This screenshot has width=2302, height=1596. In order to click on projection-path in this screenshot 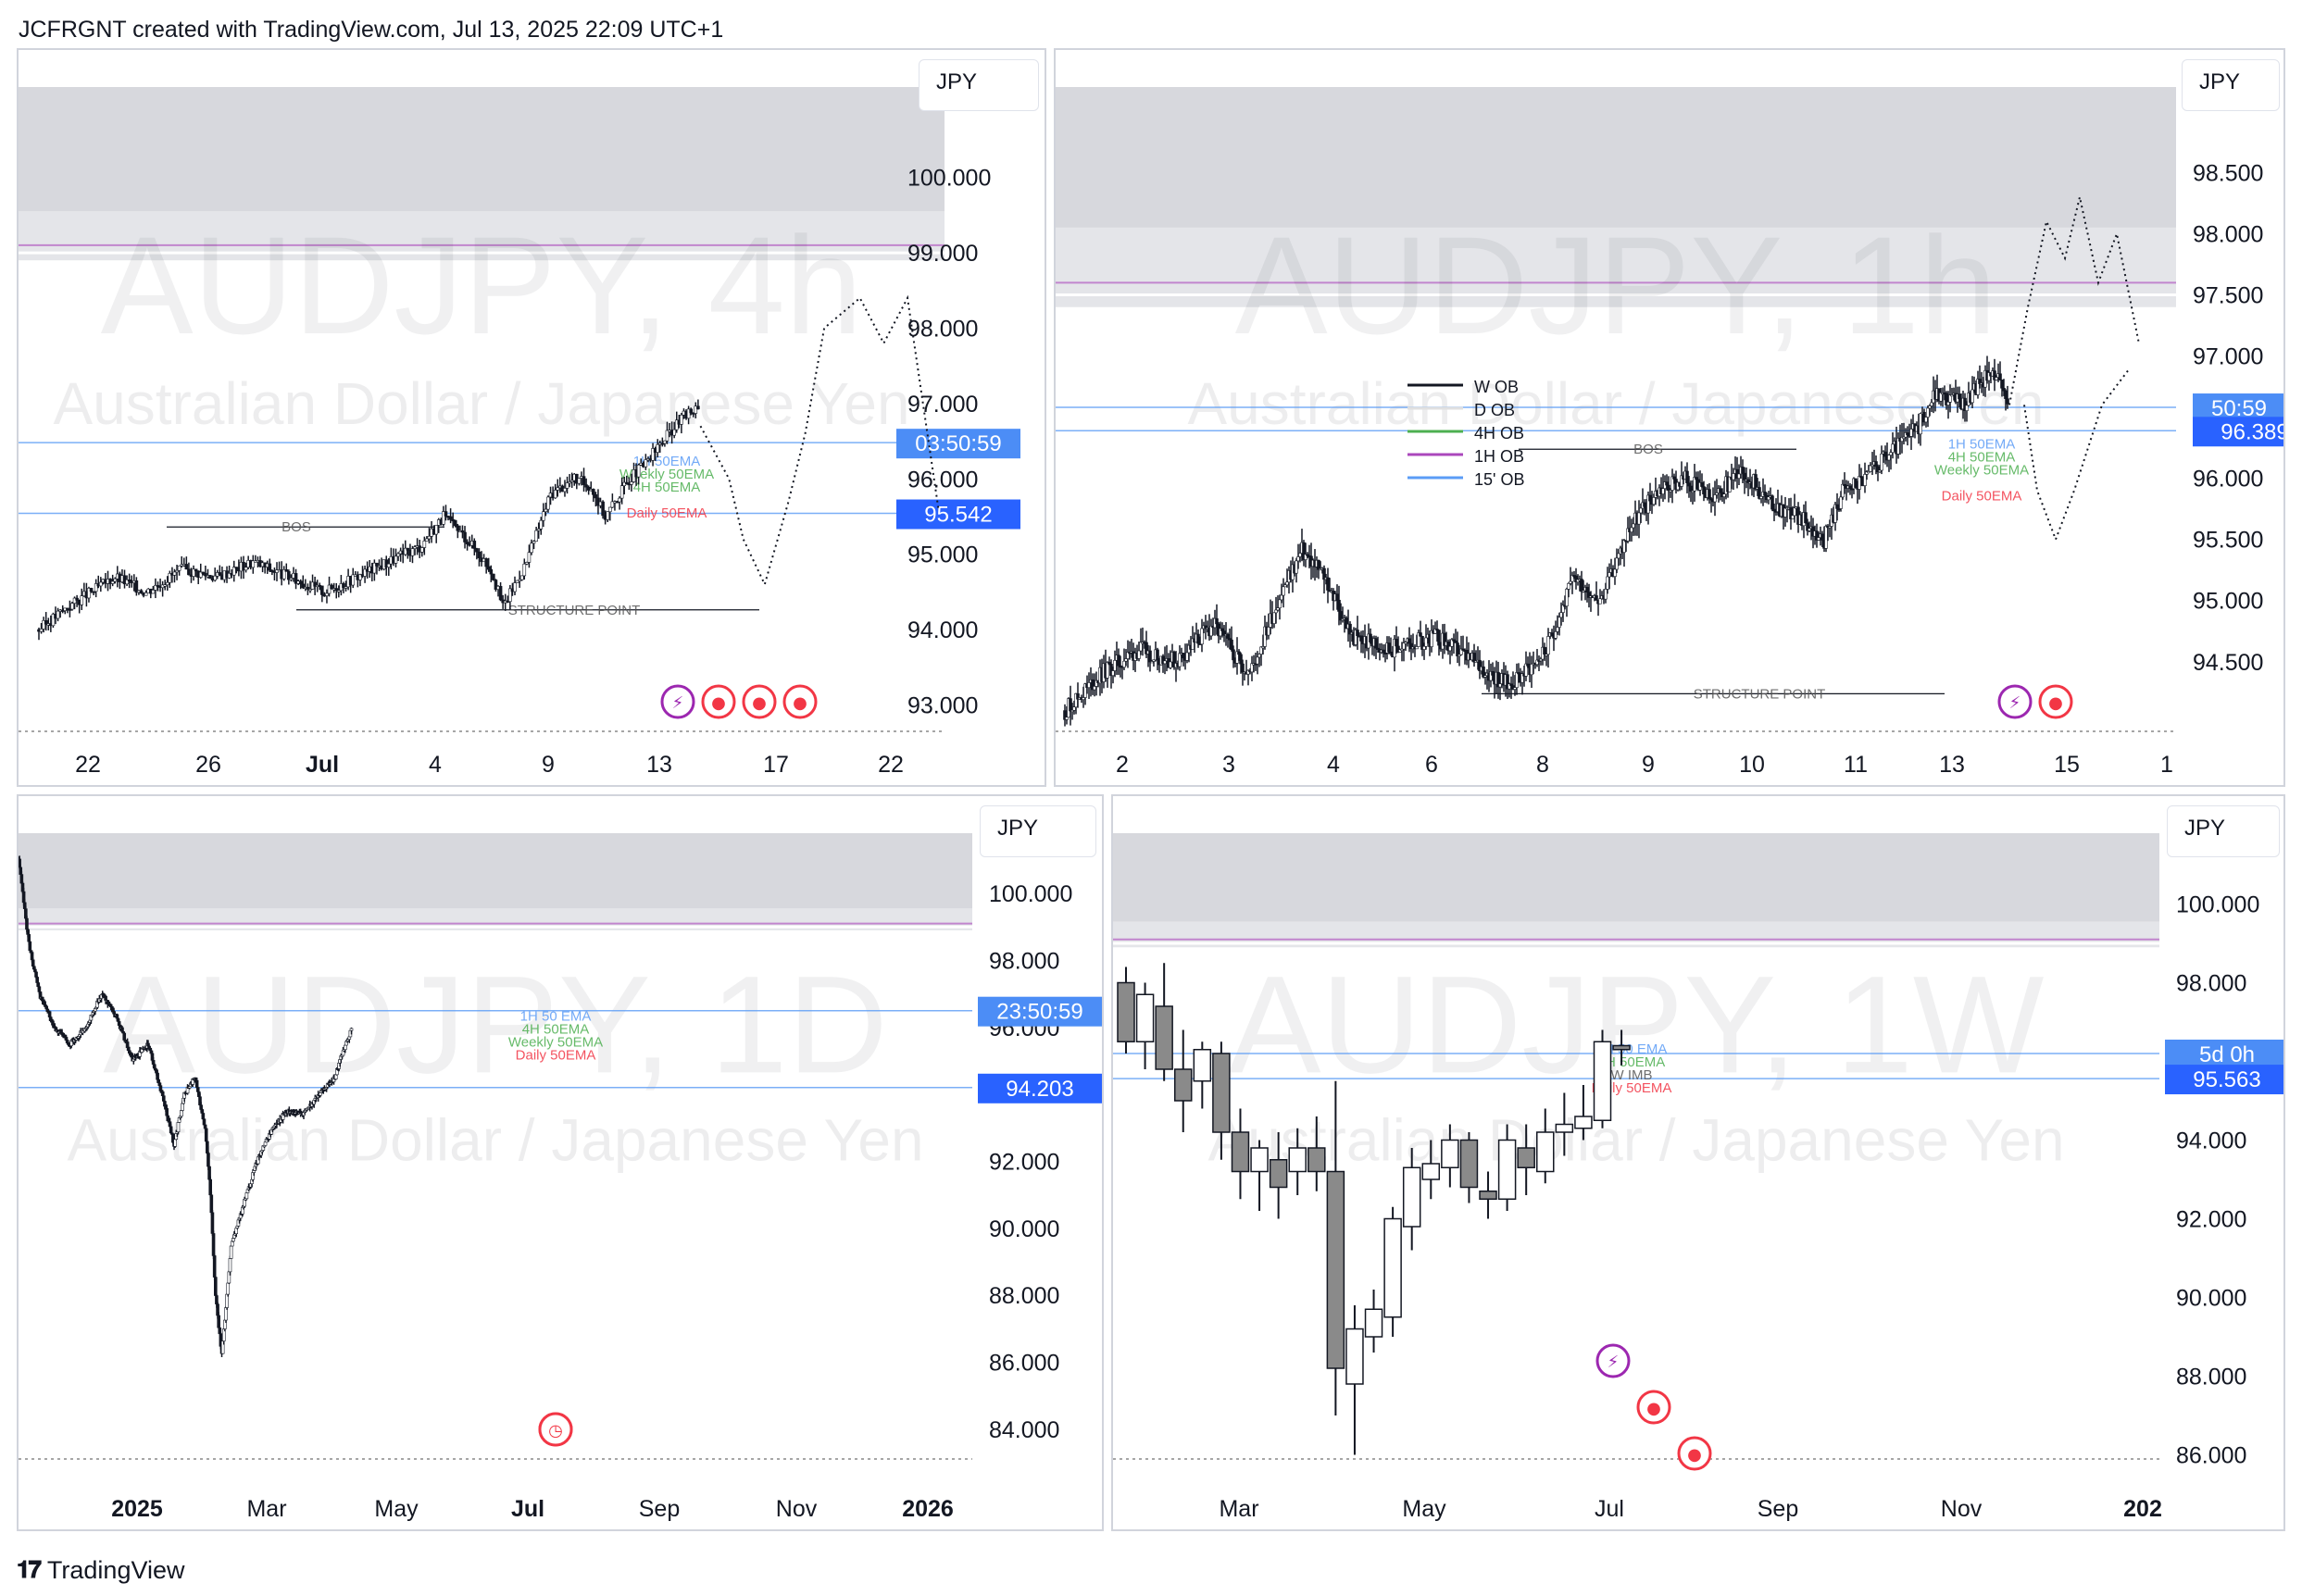, I will do `click(2074, 300)`.